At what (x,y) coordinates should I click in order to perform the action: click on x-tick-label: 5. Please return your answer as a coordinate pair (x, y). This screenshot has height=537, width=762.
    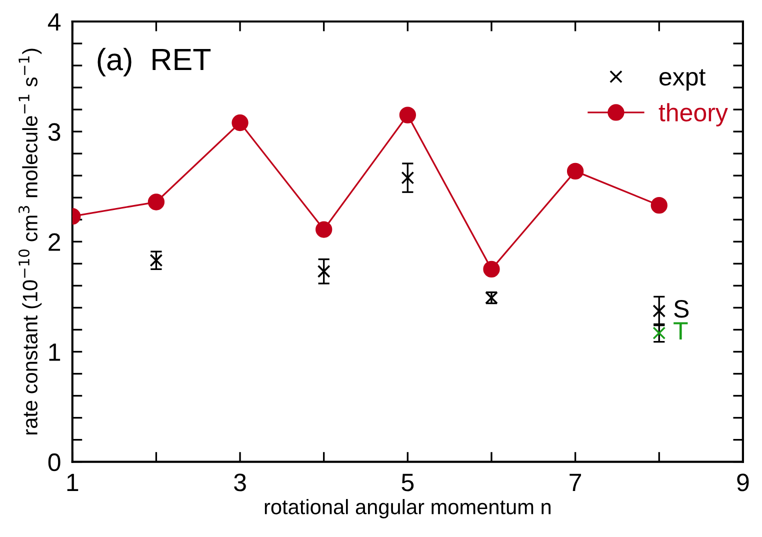
    Looking at the image, I should click on (408, 483).